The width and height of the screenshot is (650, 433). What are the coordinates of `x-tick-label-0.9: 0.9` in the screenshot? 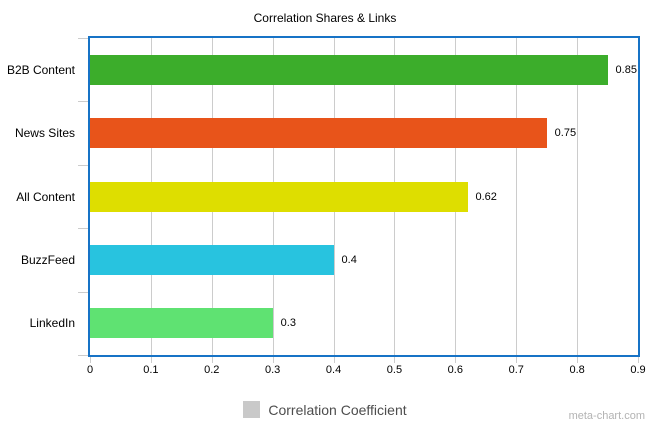 It's located at (638, 370).